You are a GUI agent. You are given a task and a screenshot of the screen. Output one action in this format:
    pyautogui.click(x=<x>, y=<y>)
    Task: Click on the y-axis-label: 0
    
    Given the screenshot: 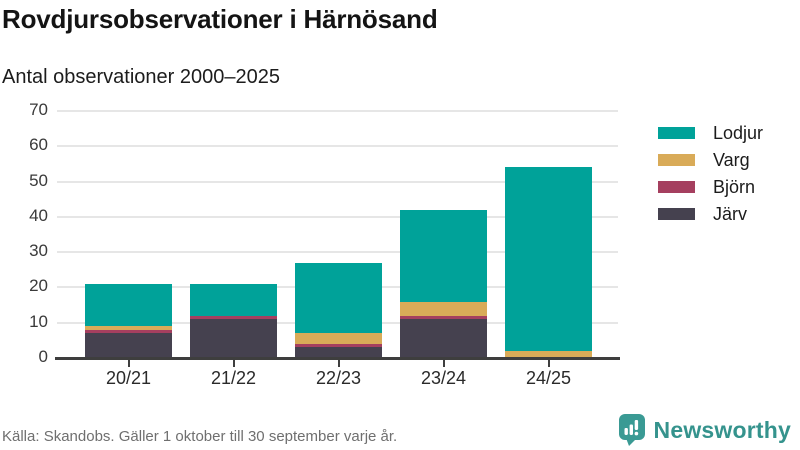 What is the action you would take?
    pyautogui.click(x=43, y=357)
    